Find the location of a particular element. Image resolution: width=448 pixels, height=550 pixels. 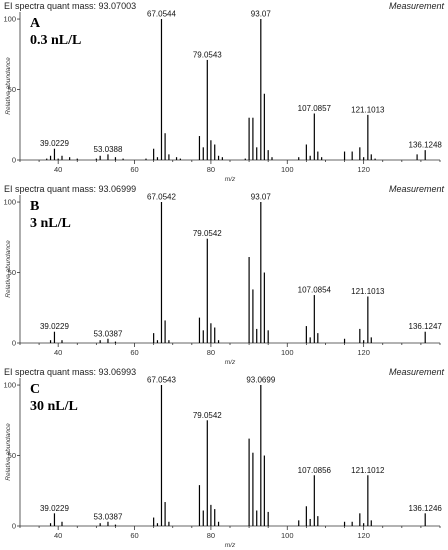

concentration-label: 3 nL/L is located at coordinates (50, 223).